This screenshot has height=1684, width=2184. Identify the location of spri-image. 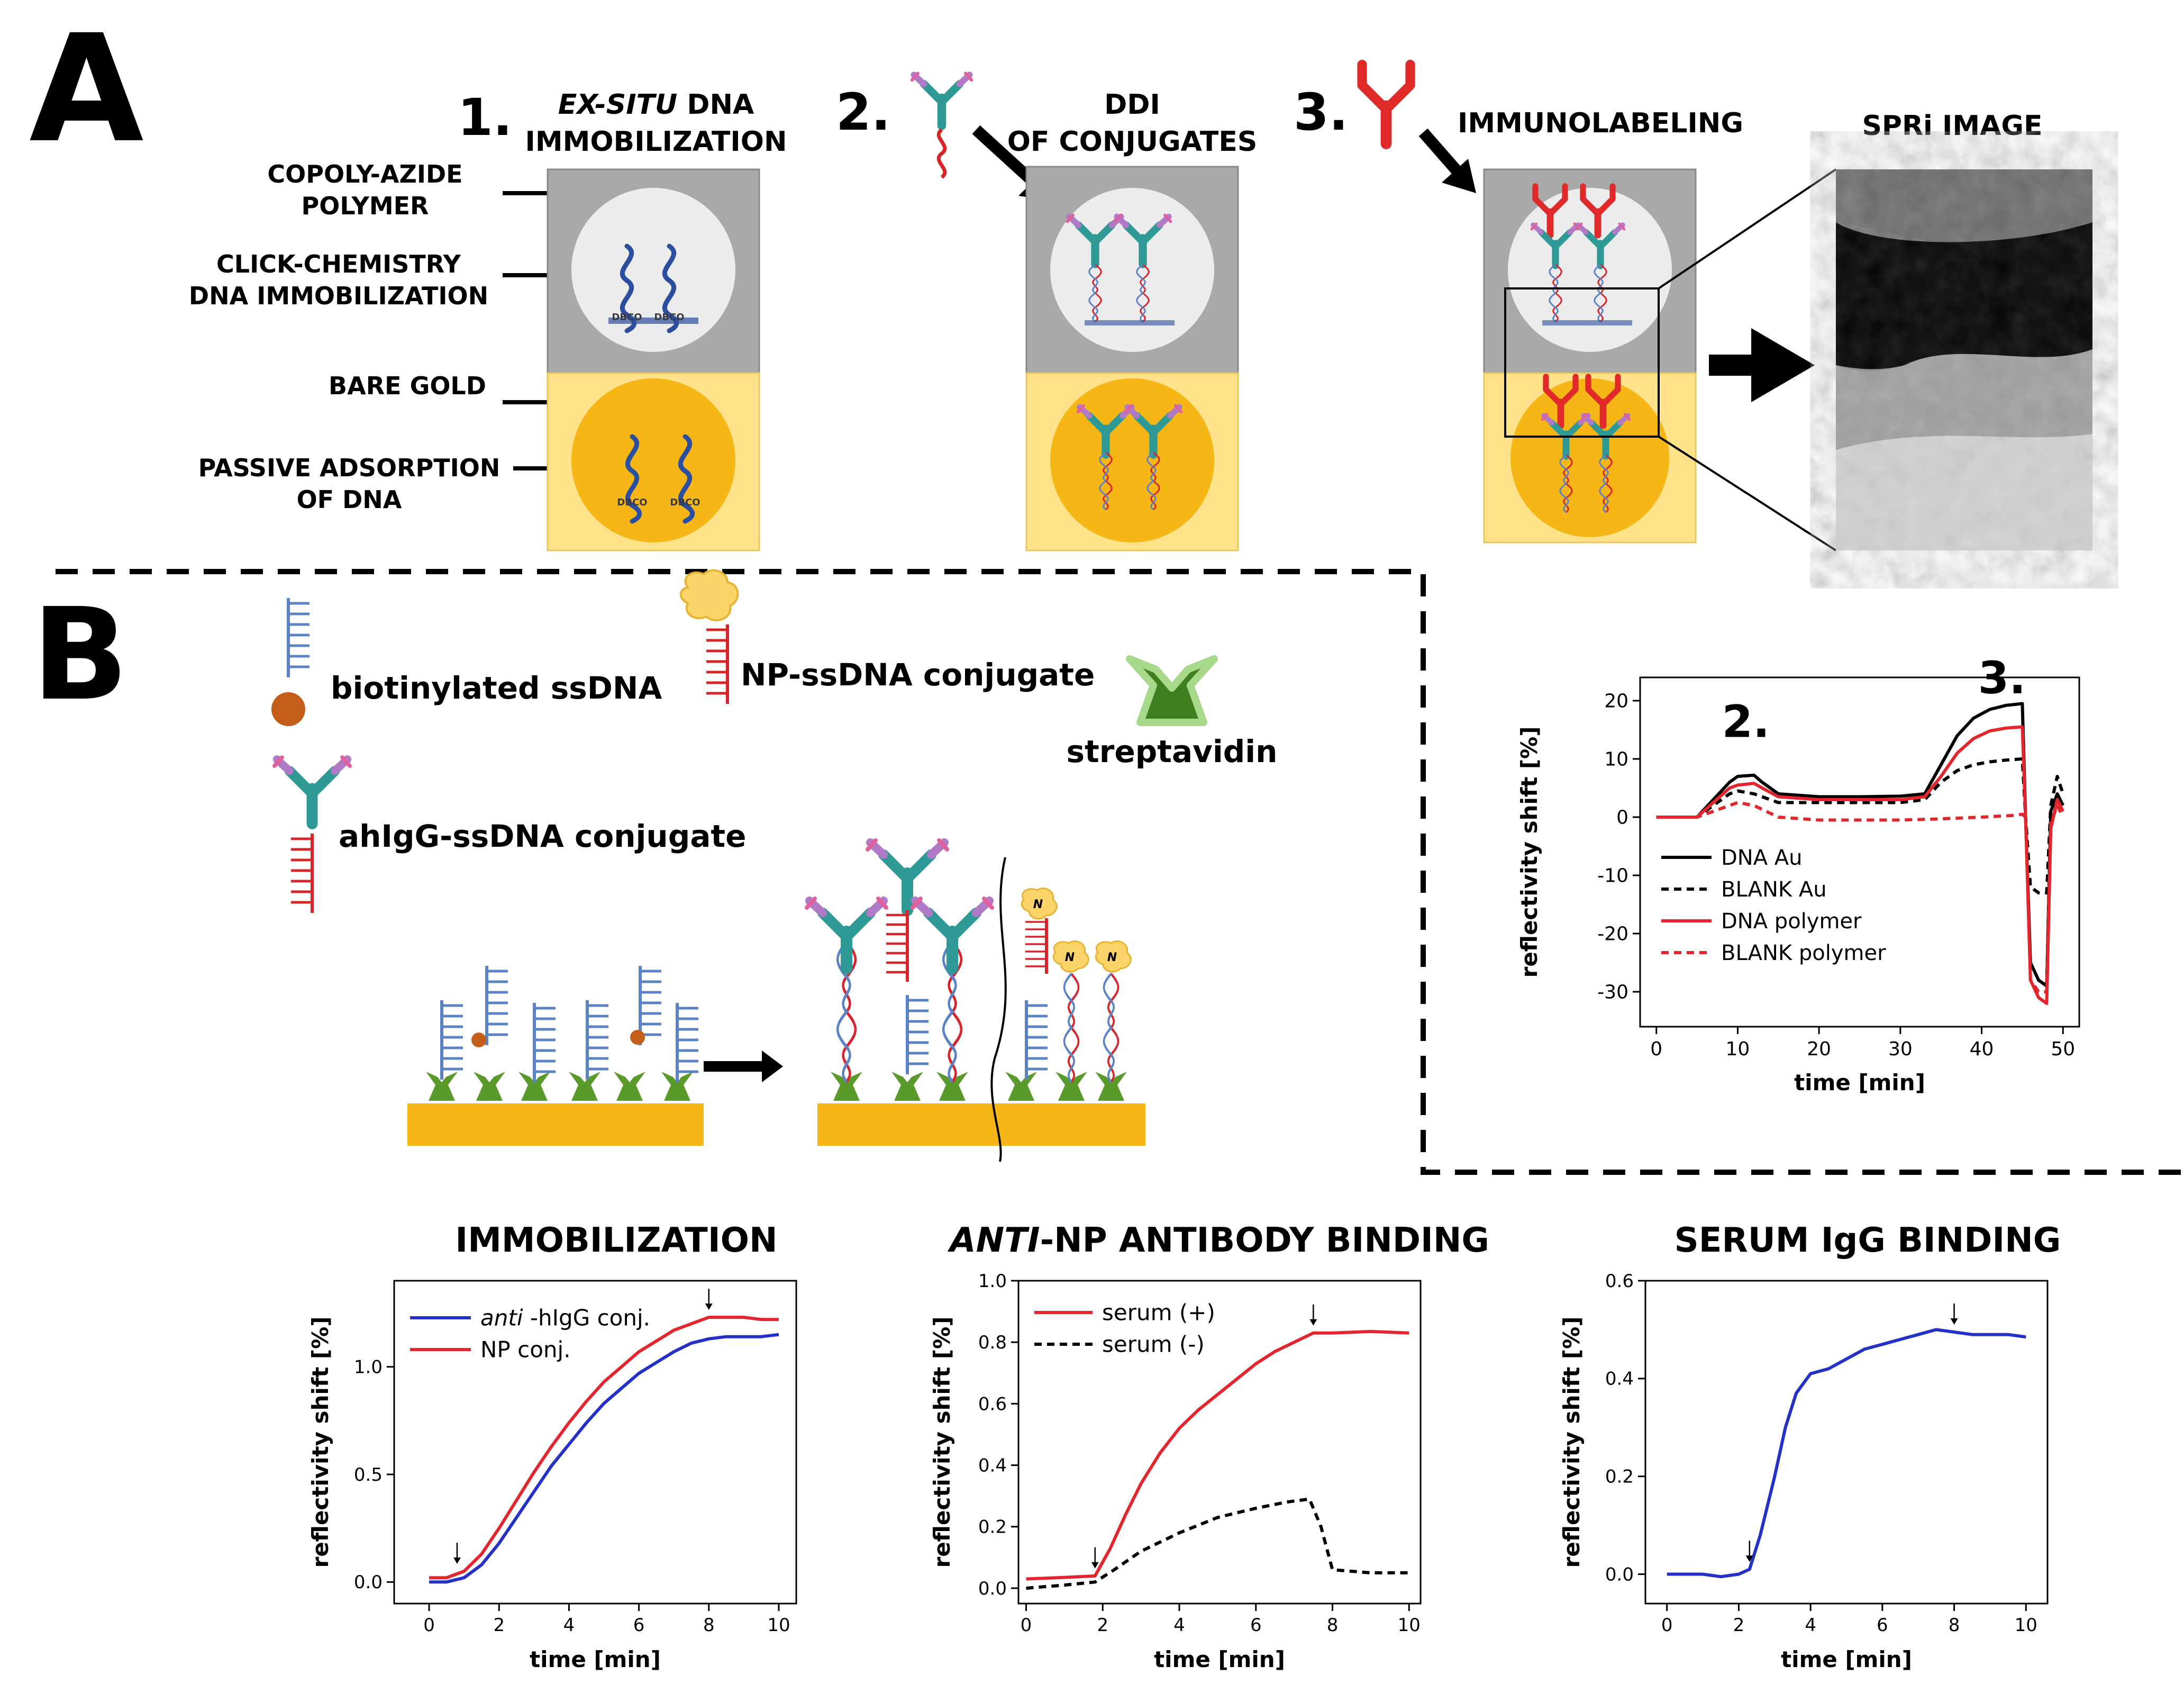
(1964, 359).